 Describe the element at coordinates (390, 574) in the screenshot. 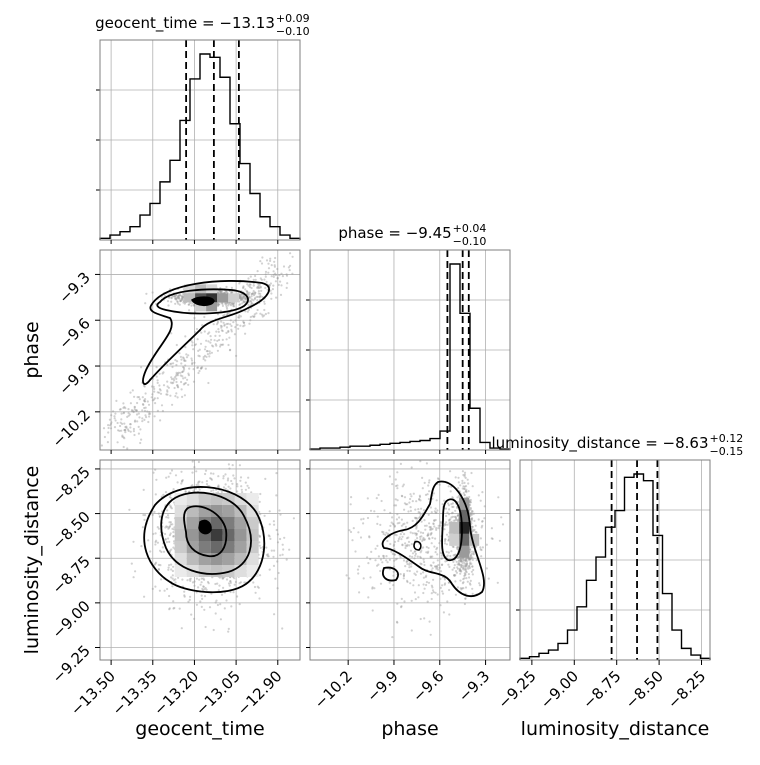

I see `contour-island` at that location.